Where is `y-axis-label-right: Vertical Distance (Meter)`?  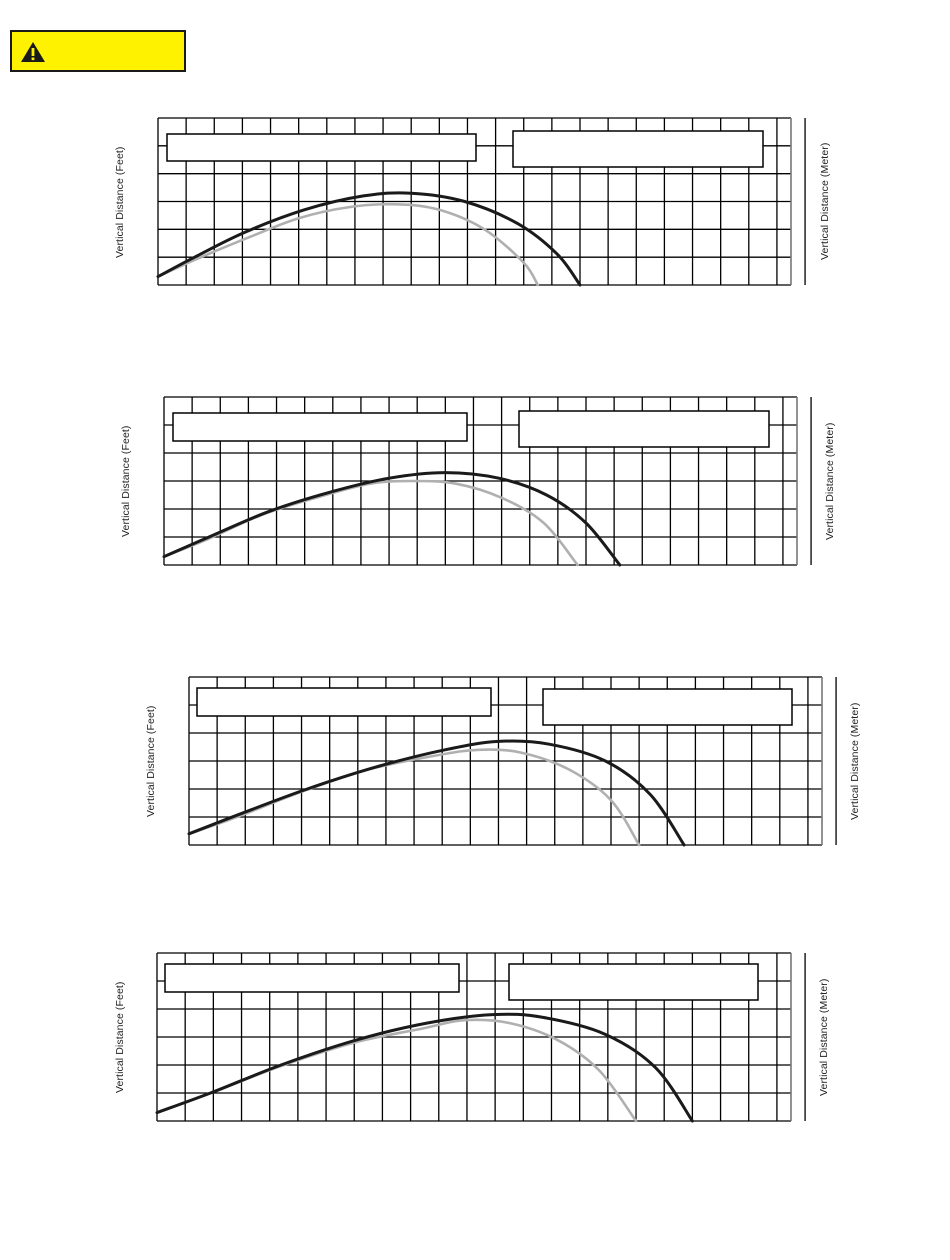
y-axis-label-right: Vertical Distance (Meter) is located at coordinates (824, 1037).